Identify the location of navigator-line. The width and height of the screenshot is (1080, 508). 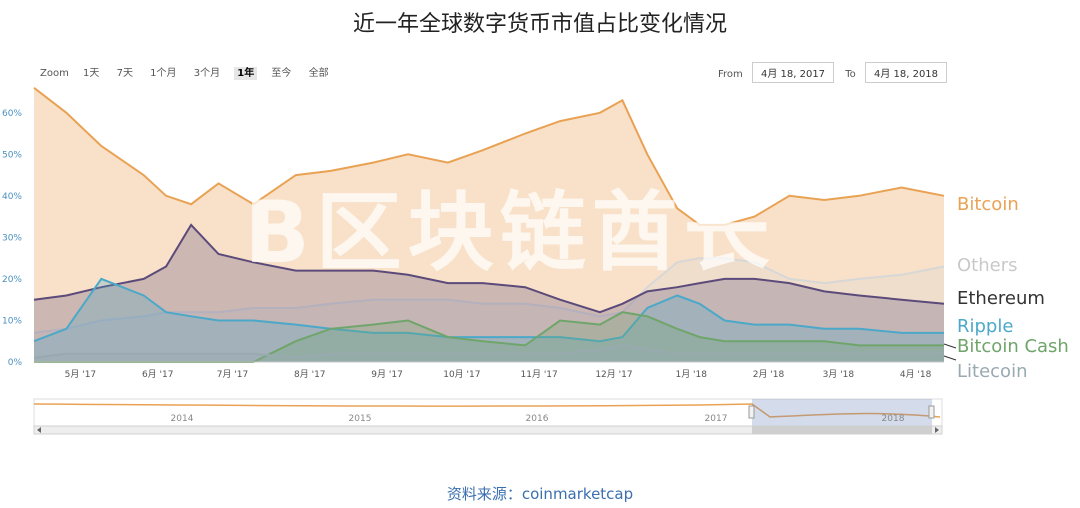
(487, 410).